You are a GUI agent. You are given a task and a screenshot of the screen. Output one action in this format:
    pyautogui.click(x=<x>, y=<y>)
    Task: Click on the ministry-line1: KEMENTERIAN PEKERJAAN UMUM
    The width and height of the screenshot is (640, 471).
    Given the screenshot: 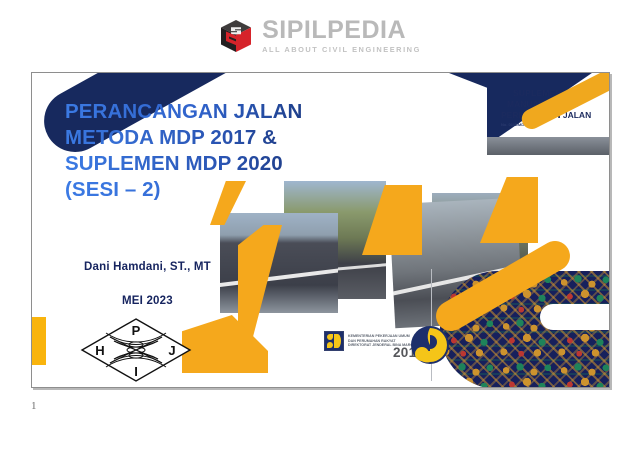 What is the action you would take?
    pyautogui.click(x=379, y=336)
    